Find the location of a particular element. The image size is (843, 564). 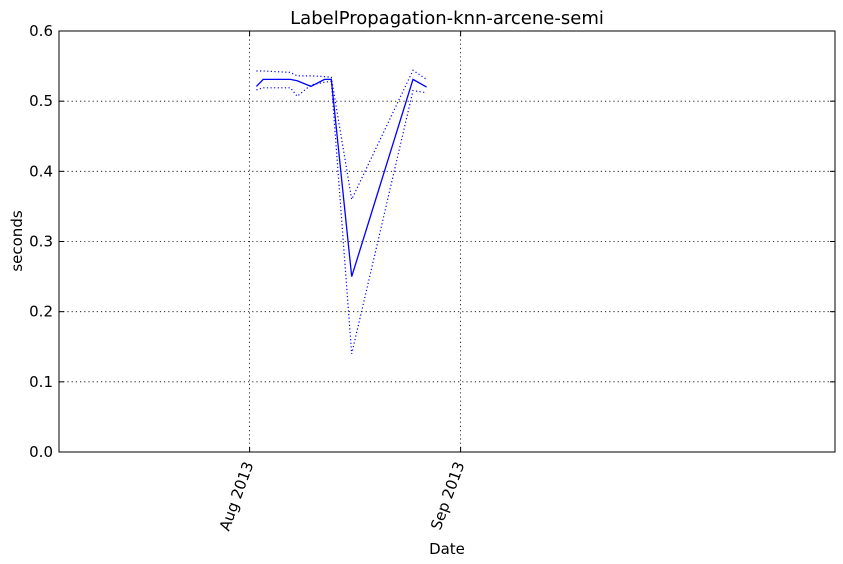

x-axis-title: Date is located at coordinates (447, 549).